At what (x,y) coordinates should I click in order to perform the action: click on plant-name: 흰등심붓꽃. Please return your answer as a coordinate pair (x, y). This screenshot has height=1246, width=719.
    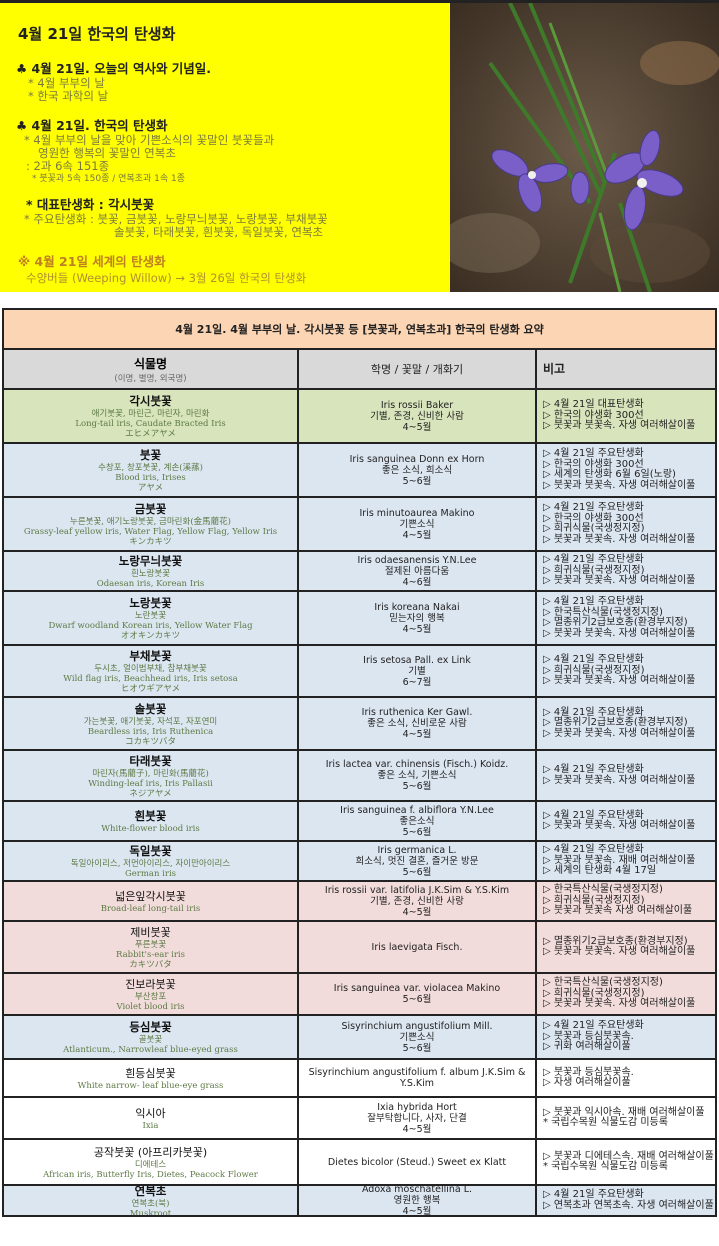
    Looking at the image, I should click on (150, 1073).